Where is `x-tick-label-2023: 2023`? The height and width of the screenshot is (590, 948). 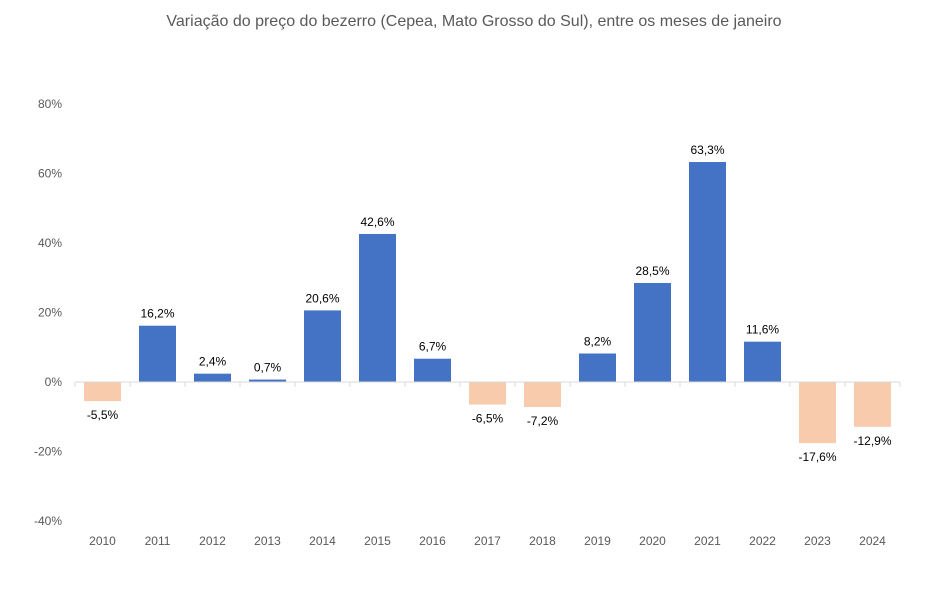
x-tick-label-2023: 2023 is located at coordinates (817, 541).